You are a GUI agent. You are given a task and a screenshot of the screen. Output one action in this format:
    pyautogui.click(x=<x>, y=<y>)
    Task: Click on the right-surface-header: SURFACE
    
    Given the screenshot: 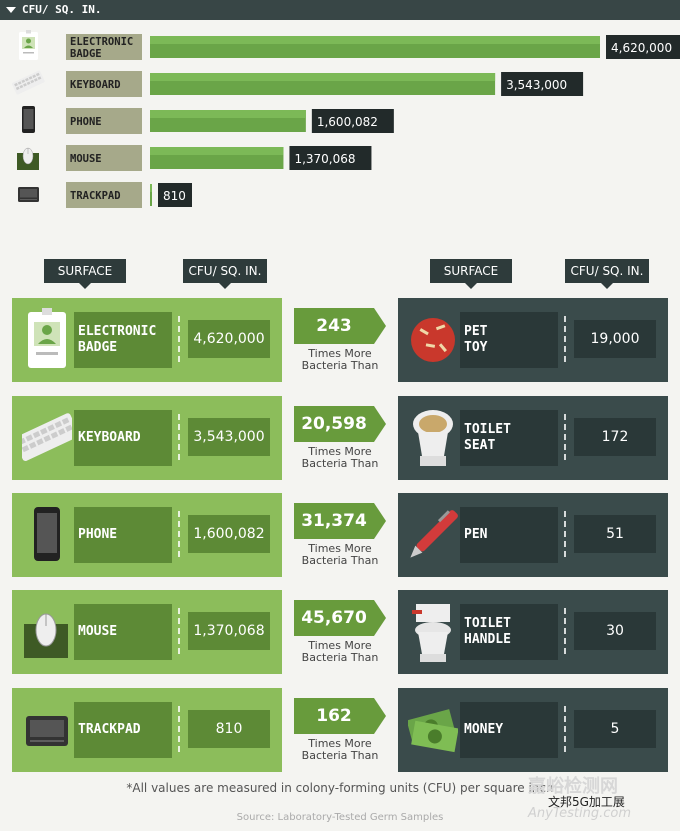 What is the action you would take?
    pyautogui.click(x=471, y=274)
    